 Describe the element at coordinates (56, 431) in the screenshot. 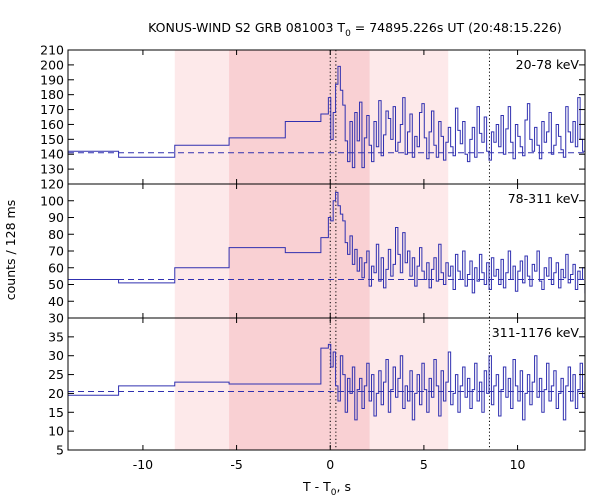

I see `y-tick-label: 10` at that location.